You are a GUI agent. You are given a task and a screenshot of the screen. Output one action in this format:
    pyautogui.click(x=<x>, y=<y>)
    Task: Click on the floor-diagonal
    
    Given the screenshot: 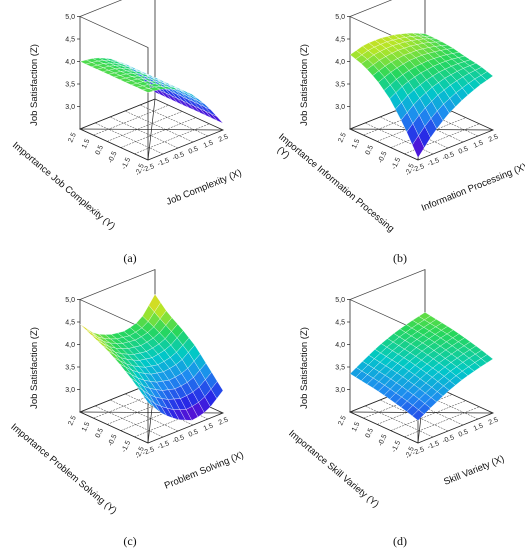 What is the action you would take?
    pyautogui.click(x=151, y=129)
    